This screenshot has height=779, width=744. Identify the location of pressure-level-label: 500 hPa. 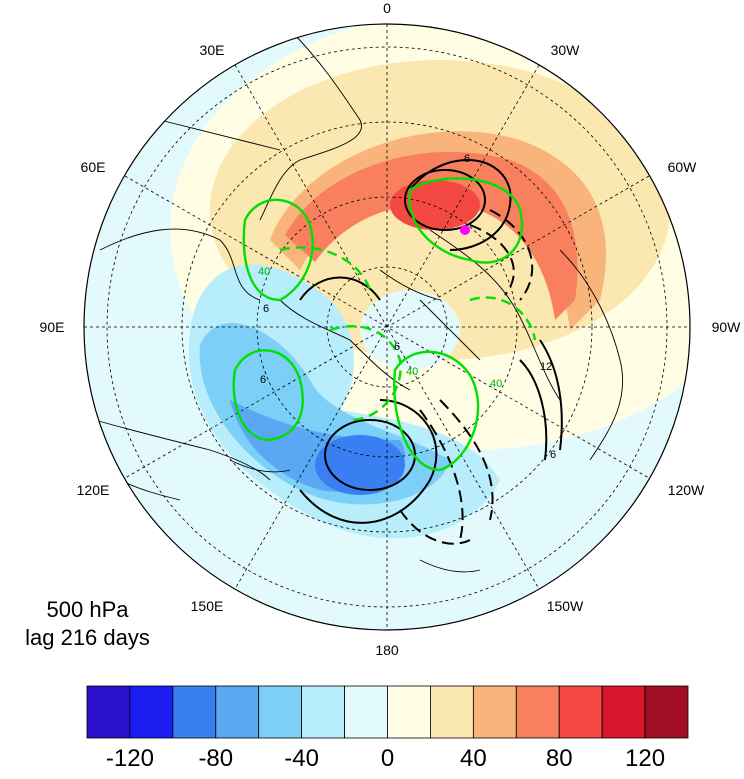
(87, 609).